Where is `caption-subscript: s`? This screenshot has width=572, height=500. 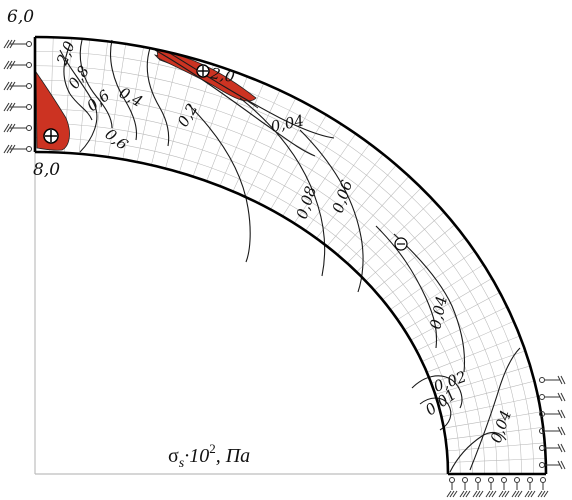
caption-subscript: s is located at coordinates (182, 463).